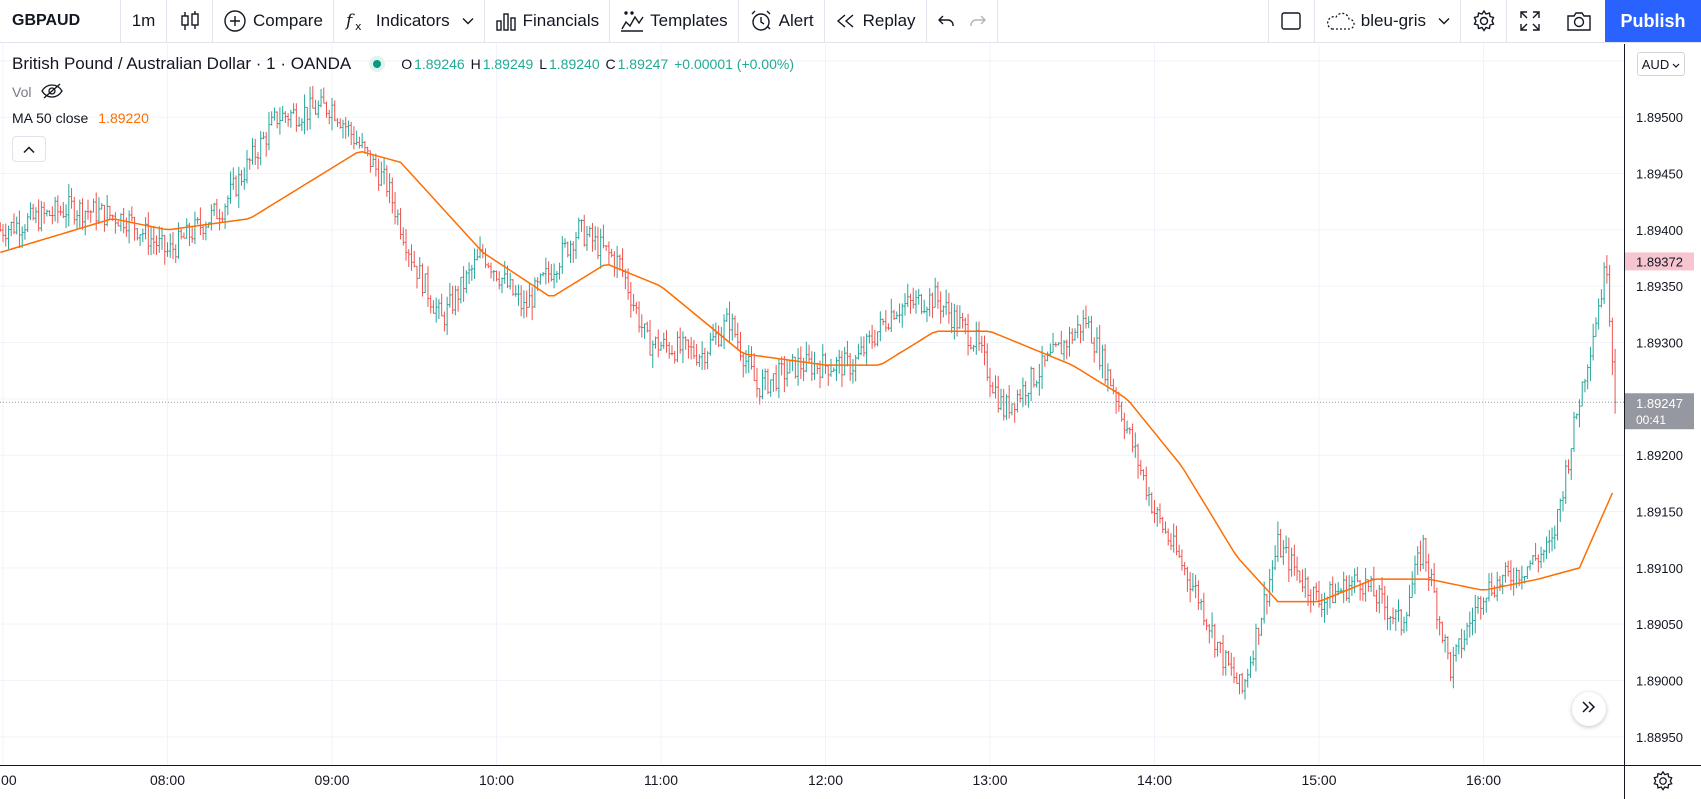 This screenshot has height=799, width=1701. I want to click on layout-name-button: bleu-gris, so click(1388, 21).